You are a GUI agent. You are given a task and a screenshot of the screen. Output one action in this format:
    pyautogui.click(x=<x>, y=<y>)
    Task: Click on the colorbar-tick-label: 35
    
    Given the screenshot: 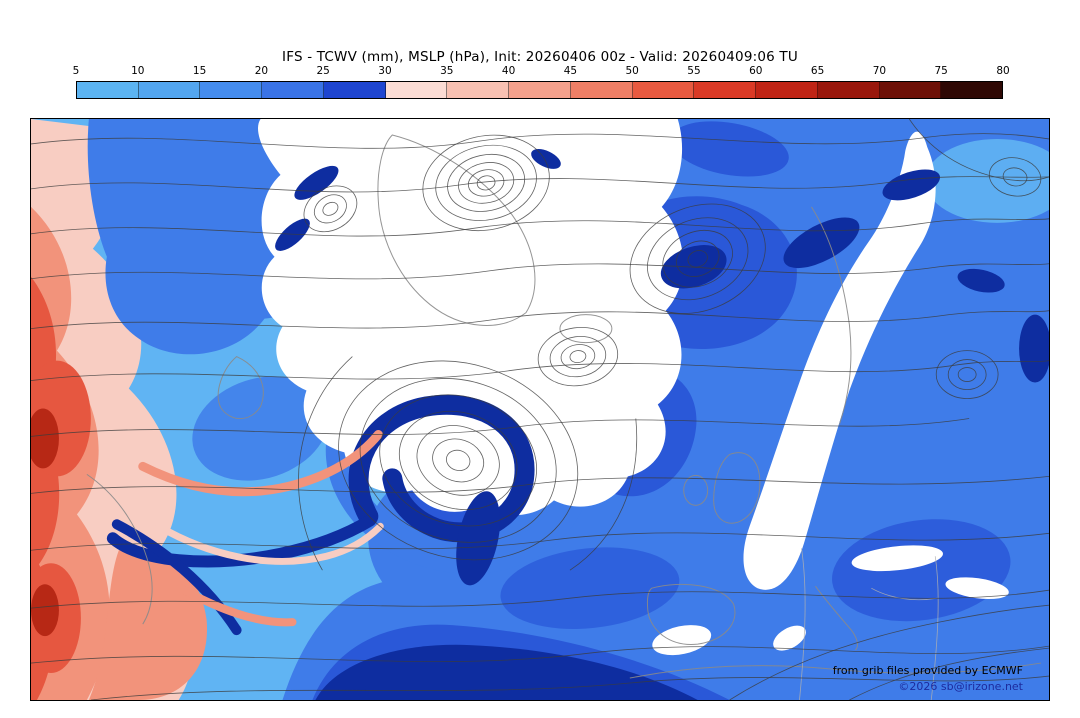 What is the action you would take?
    pyautogui.click(x=447, y=71)
    